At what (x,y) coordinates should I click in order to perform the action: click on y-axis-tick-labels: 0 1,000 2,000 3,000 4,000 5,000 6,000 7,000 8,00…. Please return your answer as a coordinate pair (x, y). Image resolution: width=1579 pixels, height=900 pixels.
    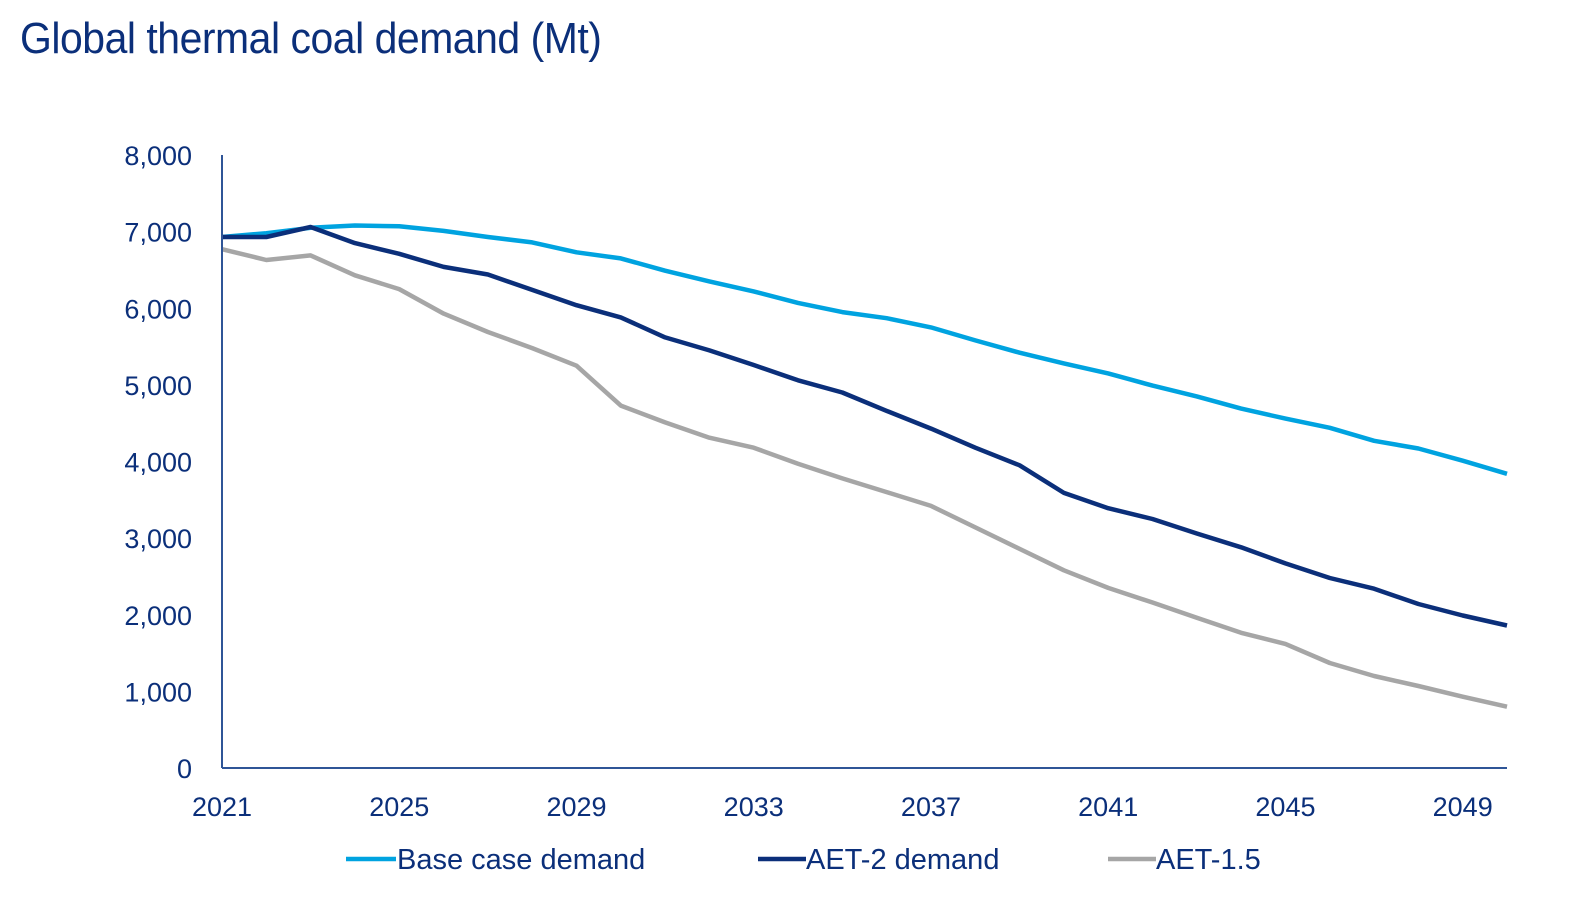
    Looking at the image, I should click on (158, 462).